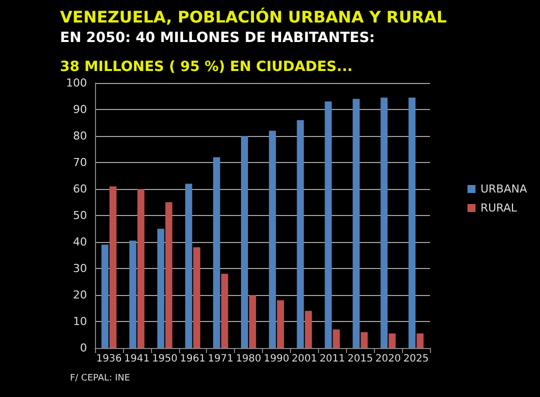 The image size is (540, 397). What do you see at coordinates (333, 359) in the screenshot?
I see `x-tick-label: 2011` at bounding box center [333, 359].